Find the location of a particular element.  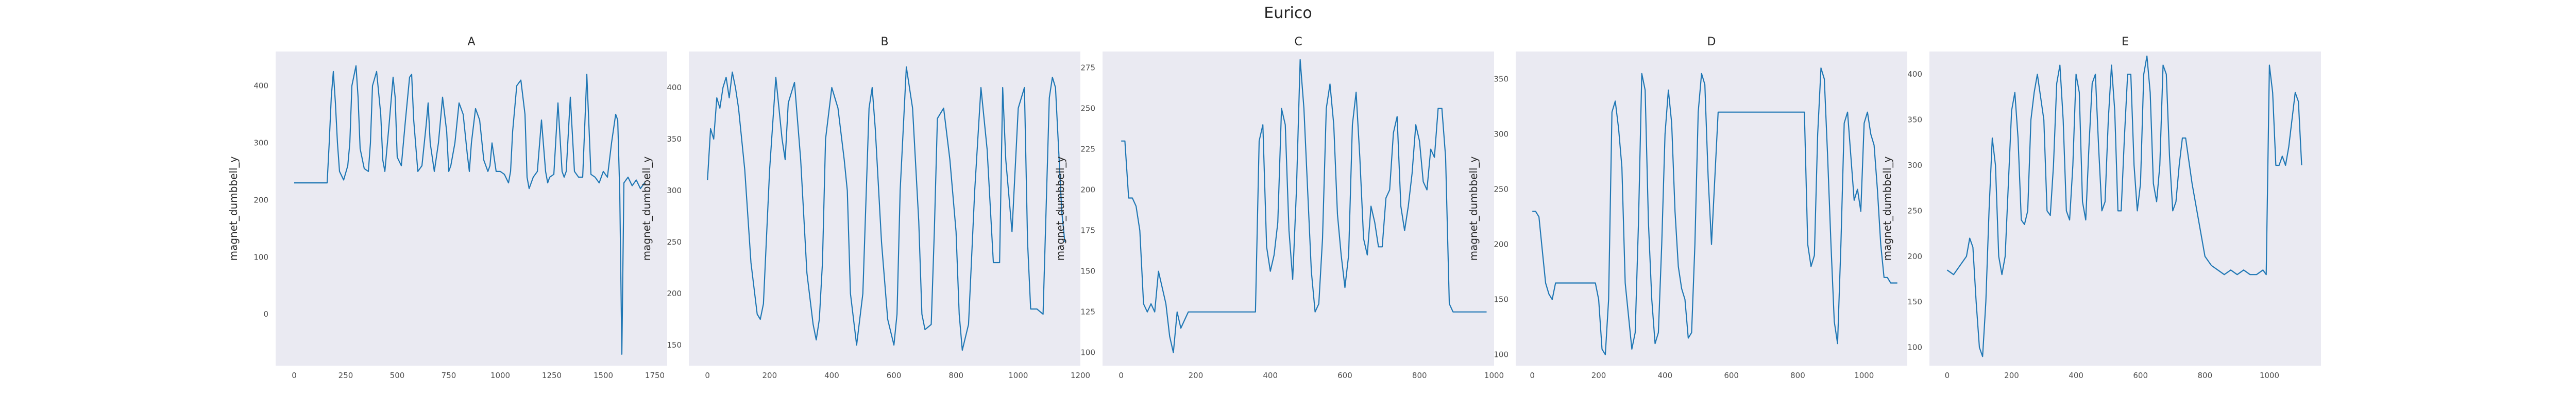

x-tick-label: 500 is located at coordinates (397, 376).